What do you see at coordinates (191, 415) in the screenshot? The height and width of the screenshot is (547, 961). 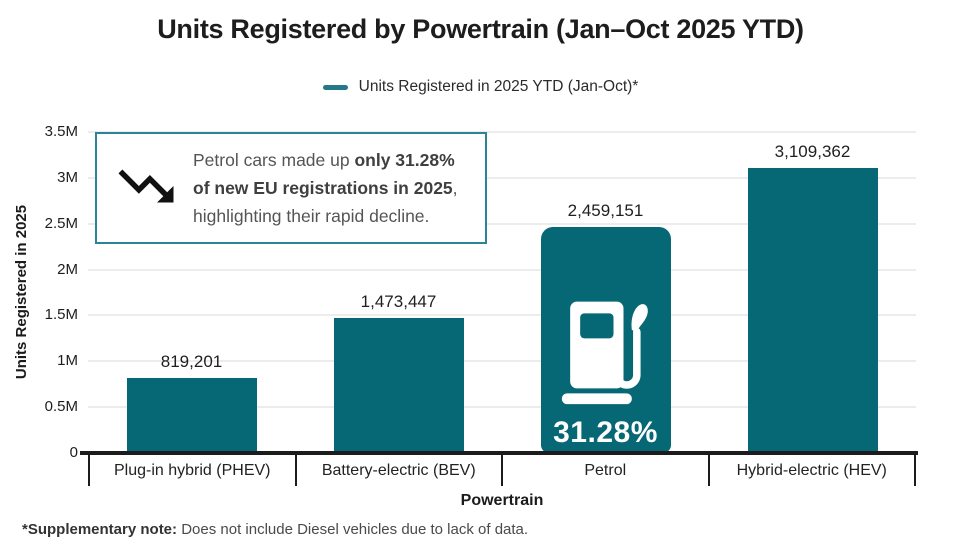 I see `bar-Plug-in hybrid (PHEV)` at bounding box center [191, 415].